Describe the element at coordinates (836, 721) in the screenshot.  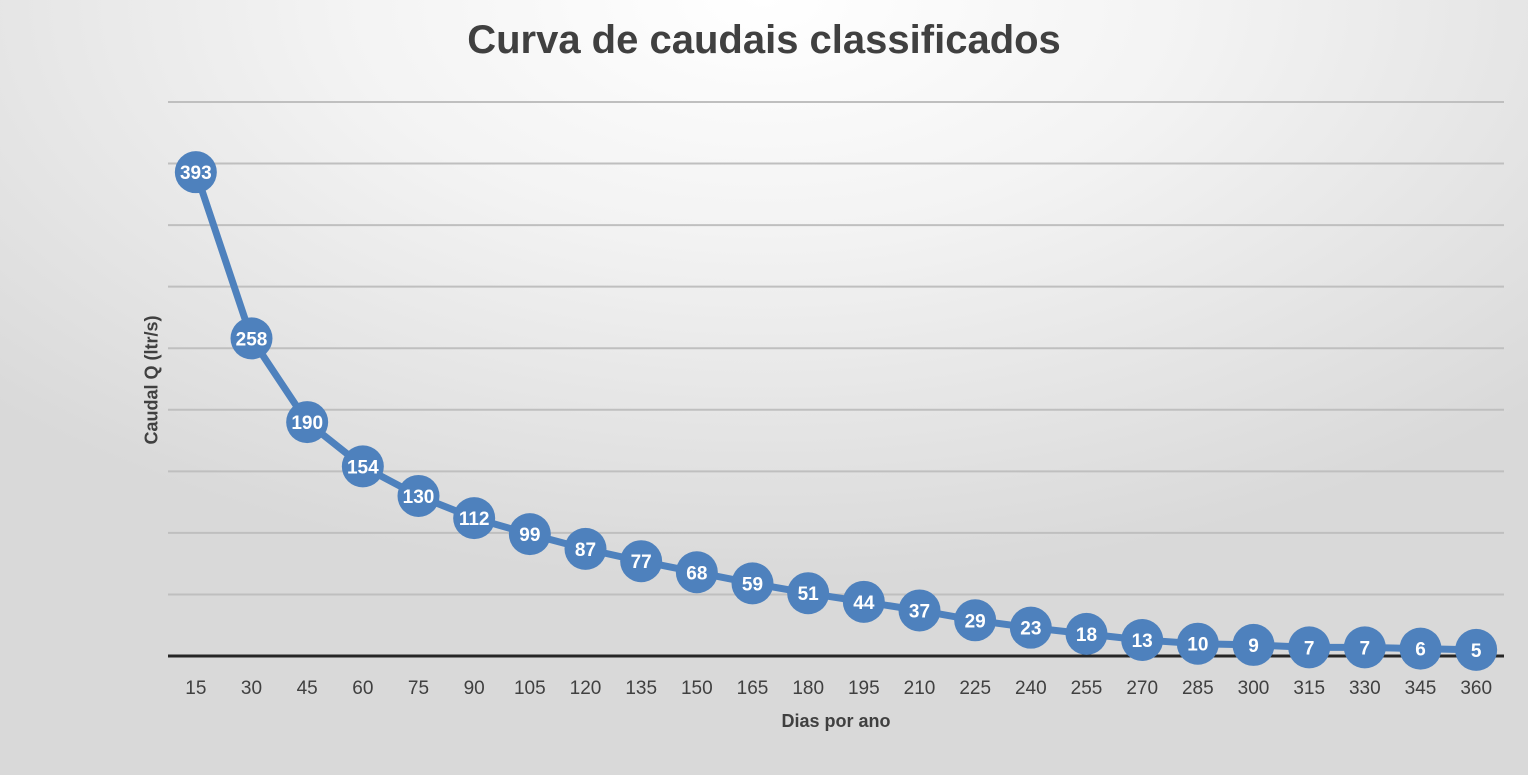
I see `x-axis-label: Dias por ano` at that location.